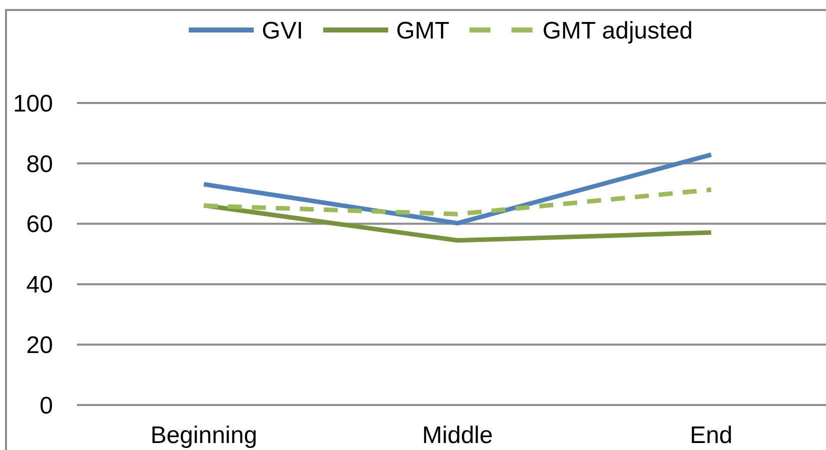 The image size is (826, 450). I want to click on legend-label: GVI, so click(283, 30).